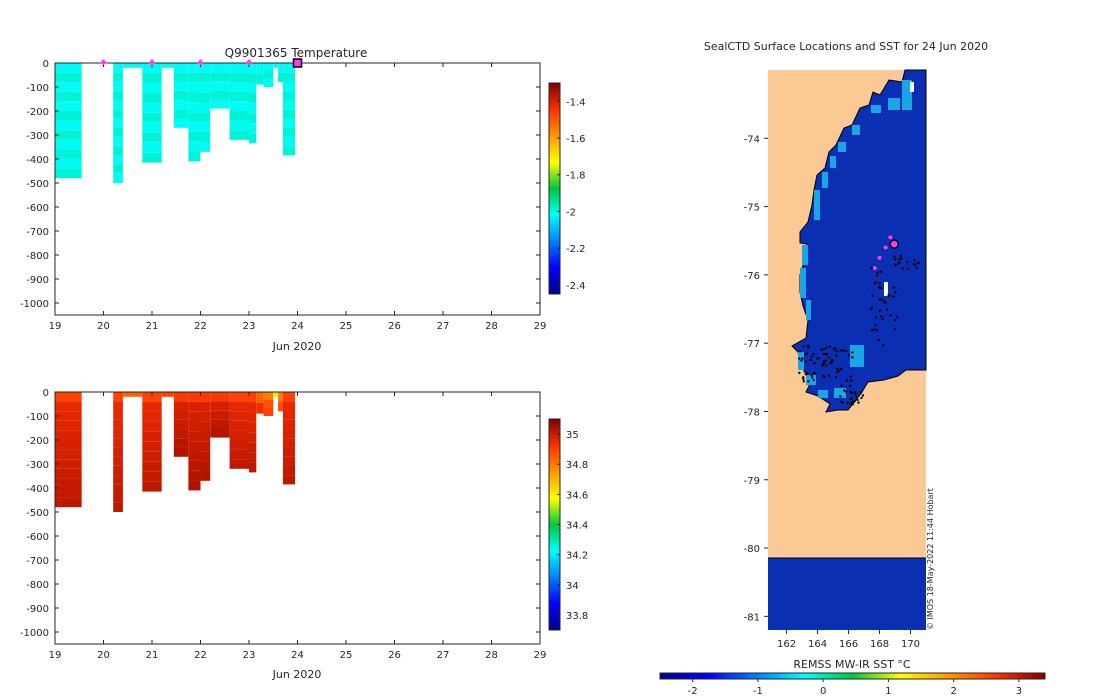  Describe the element at coordinates (571, 212) in the screenshot. I see `colorbar-tick-label: -2` at that location.